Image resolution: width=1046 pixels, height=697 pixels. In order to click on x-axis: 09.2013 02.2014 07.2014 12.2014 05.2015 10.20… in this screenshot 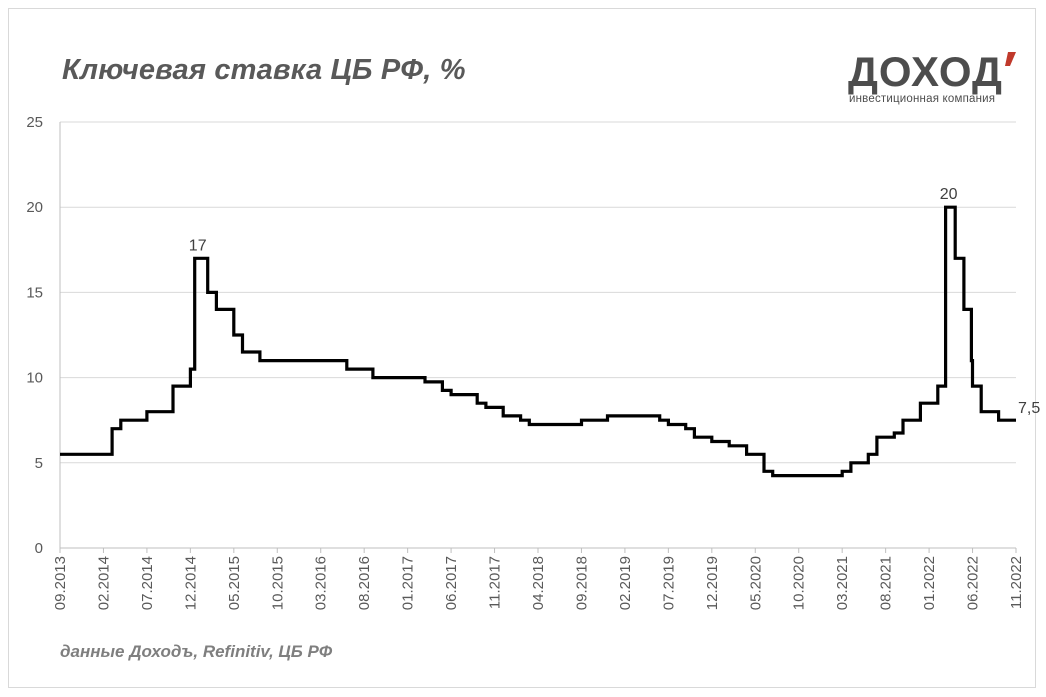, I will do `click(538, 578)`.